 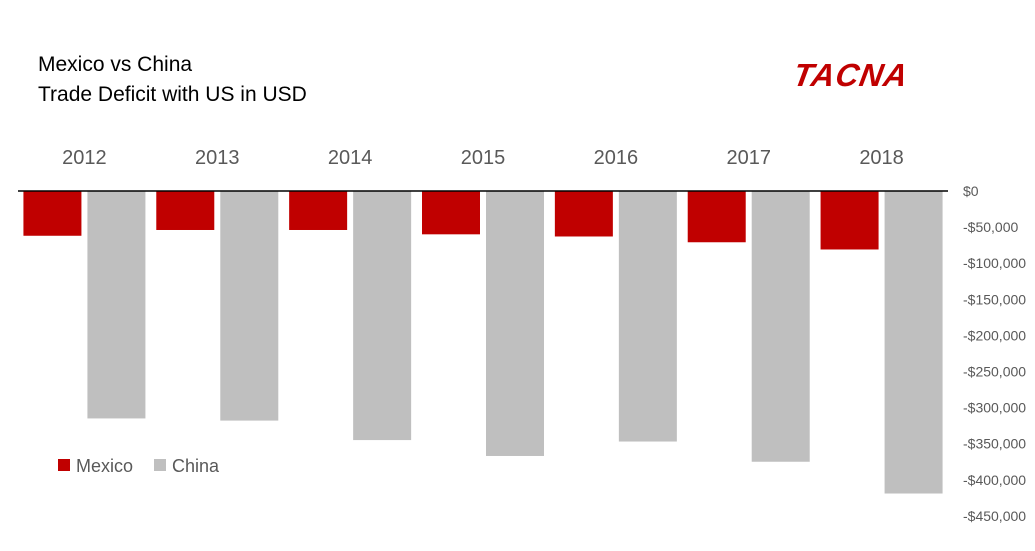 What do you see at coordinates (116, 305) in the screenshot?
I see `bar-china-2012` at bounding box center [116, 305].